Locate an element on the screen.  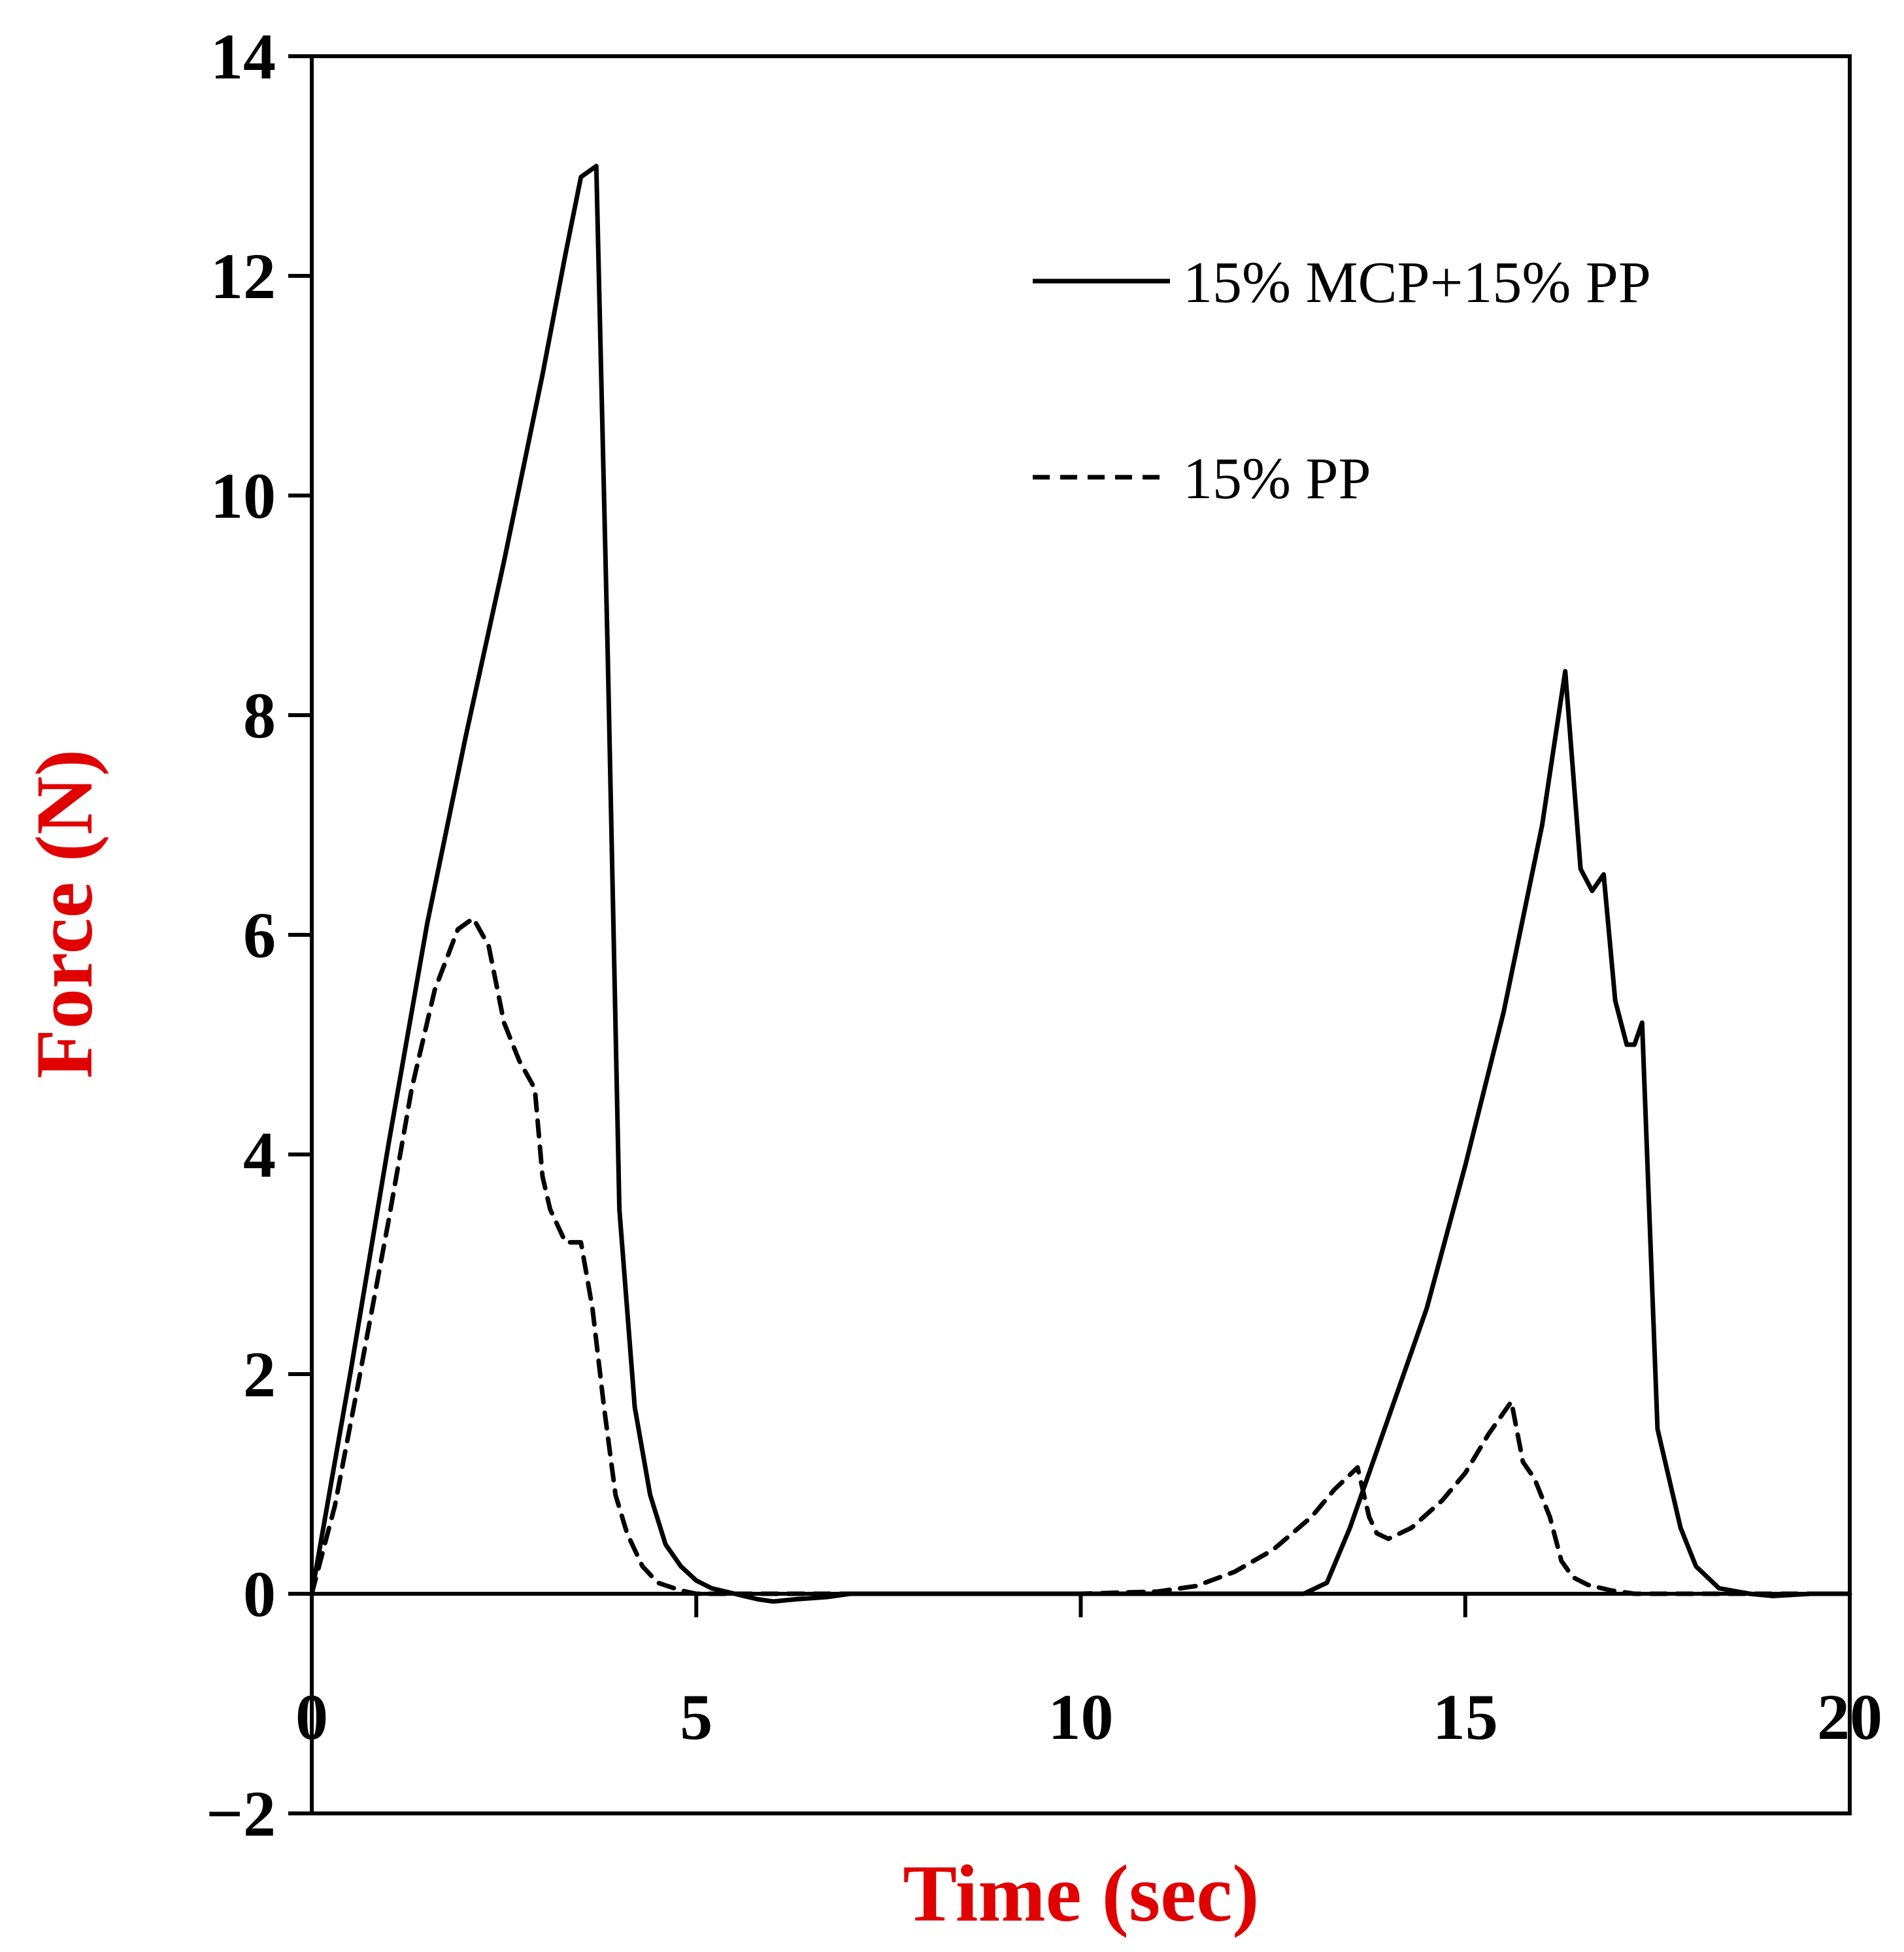
y-tick-label: 2 is located at coordinates (259, 1374).